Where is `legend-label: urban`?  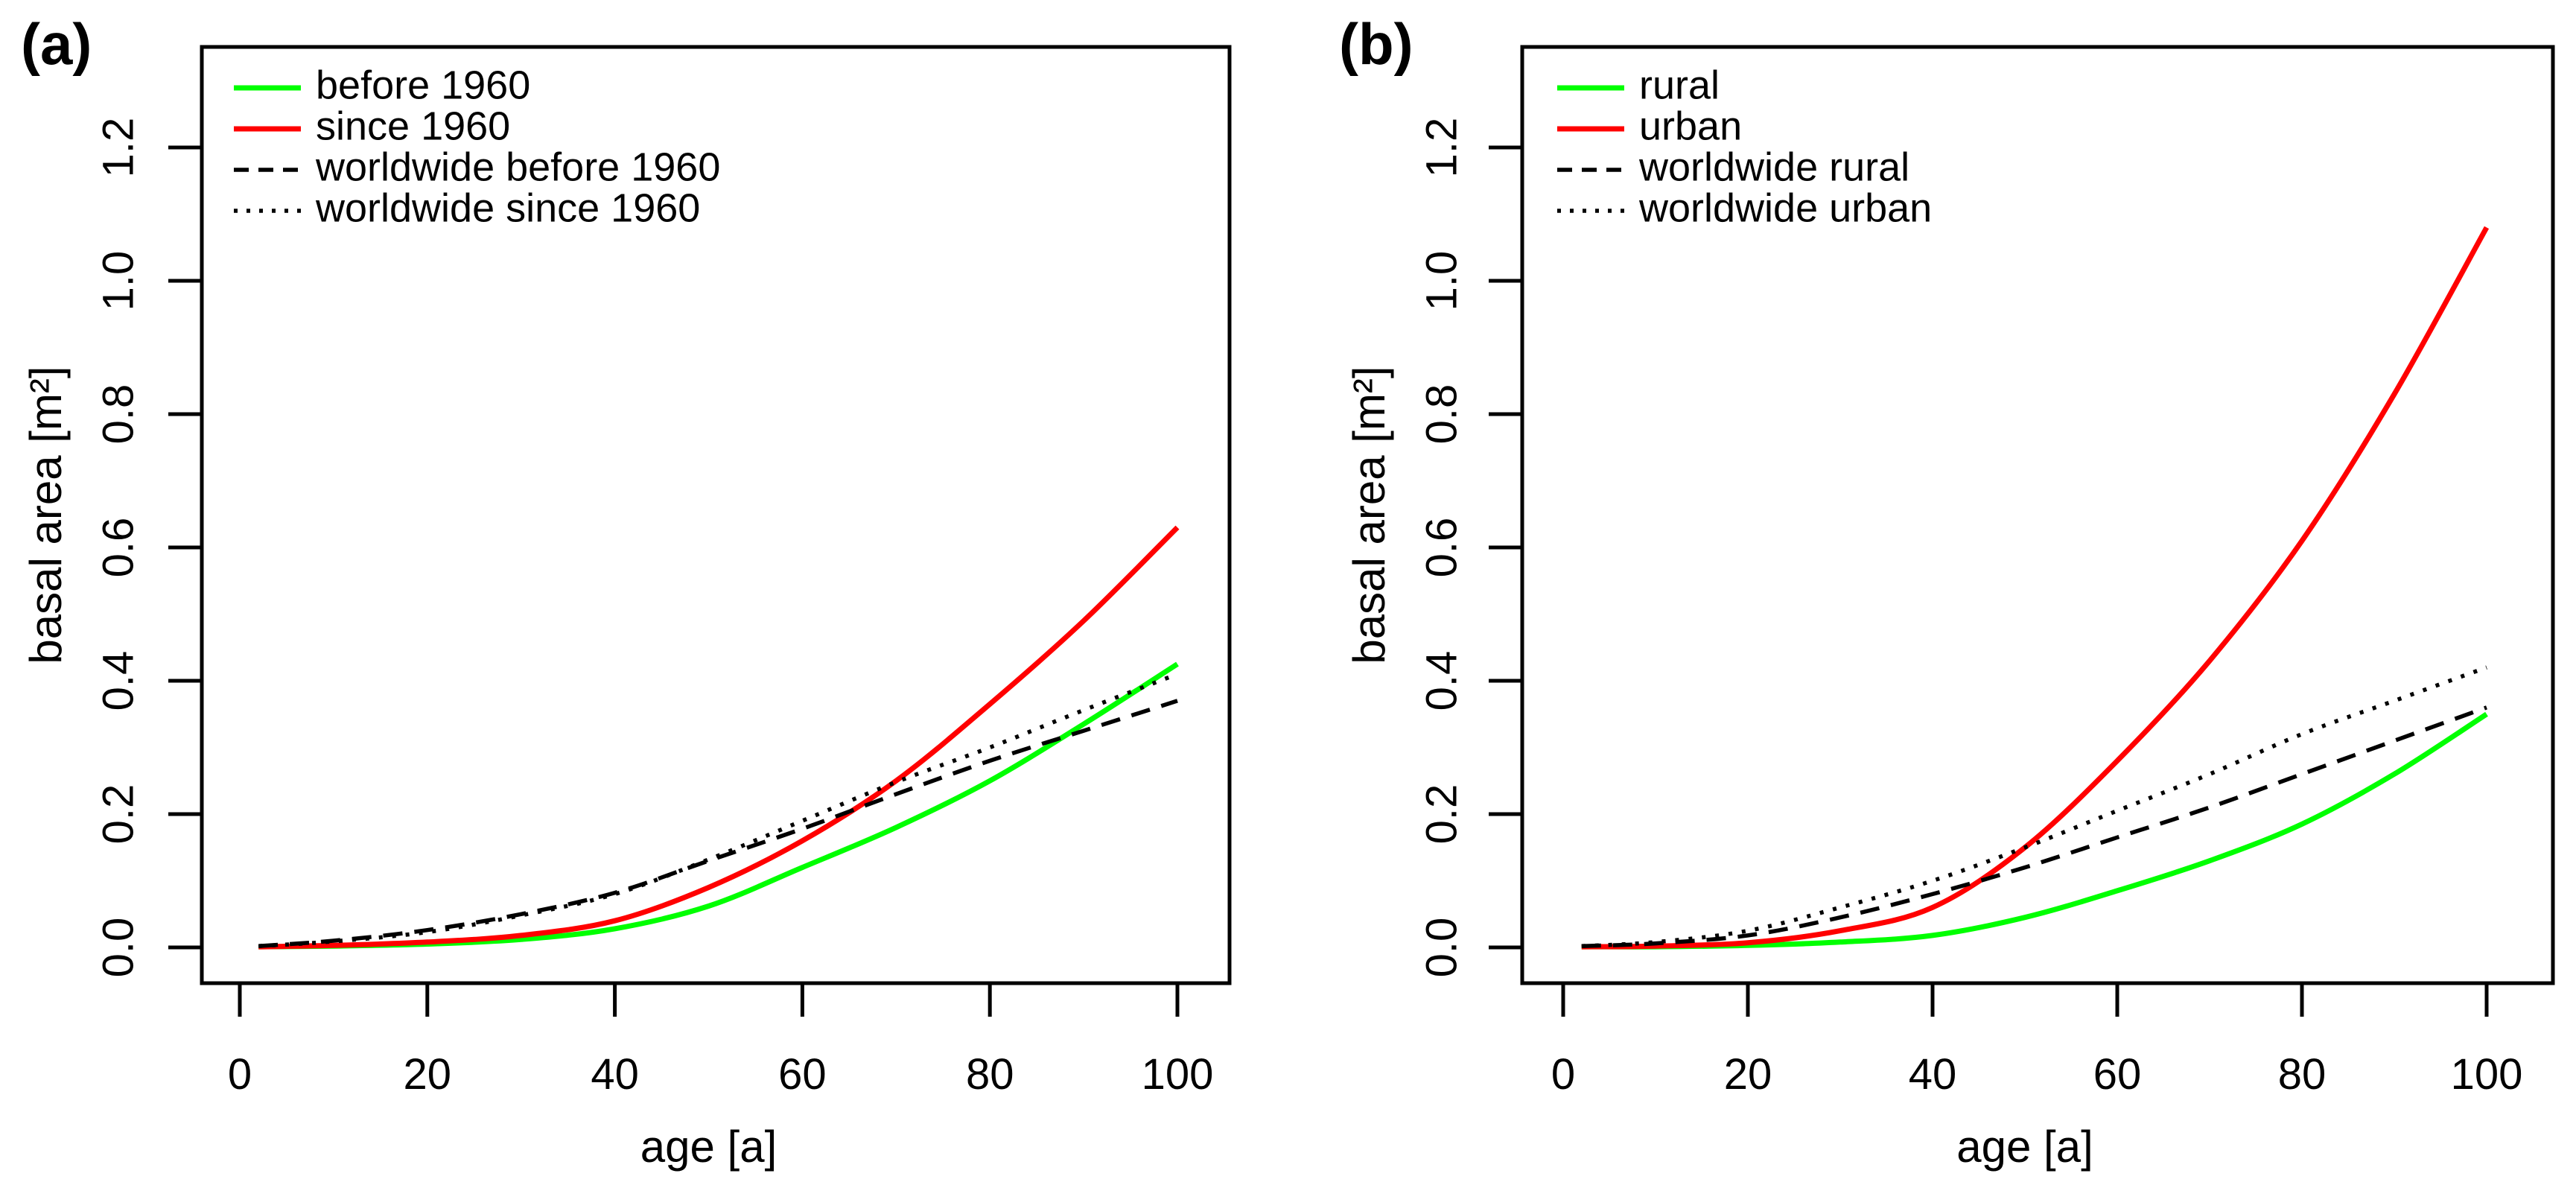 legend-label: urban is located at coordinates (1690, 126).